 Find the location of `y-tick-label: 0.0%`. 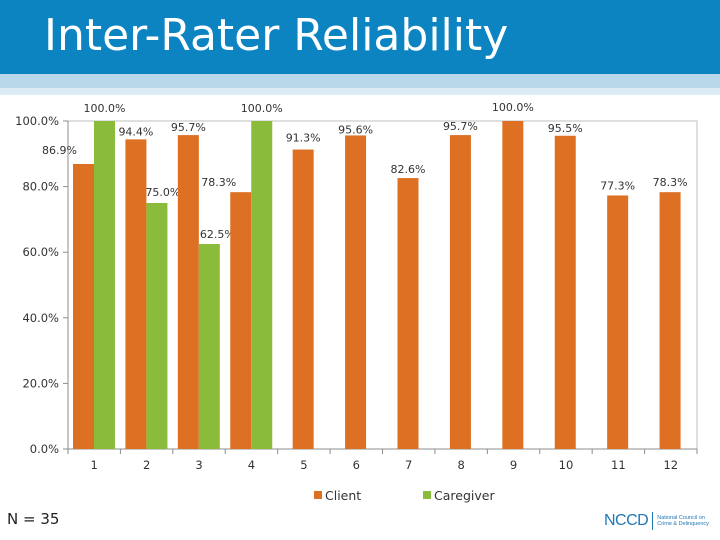

y-tick-label: 0.0% is located at coordinates (44, 449).